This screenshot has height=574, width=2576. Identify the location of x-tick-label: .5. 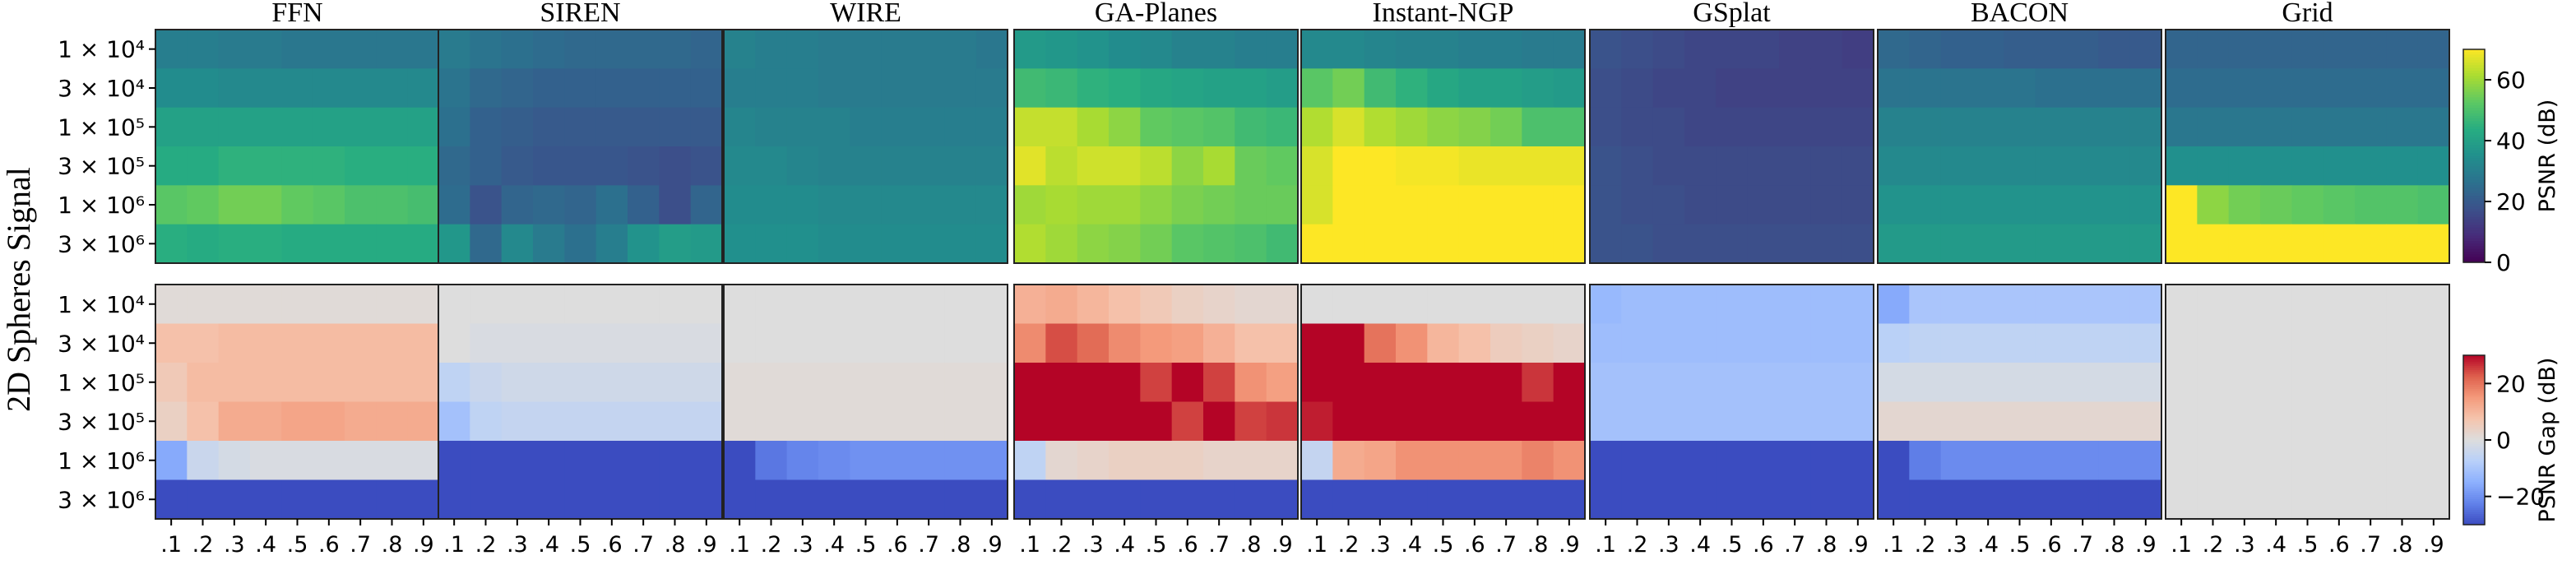
(1732, 545).